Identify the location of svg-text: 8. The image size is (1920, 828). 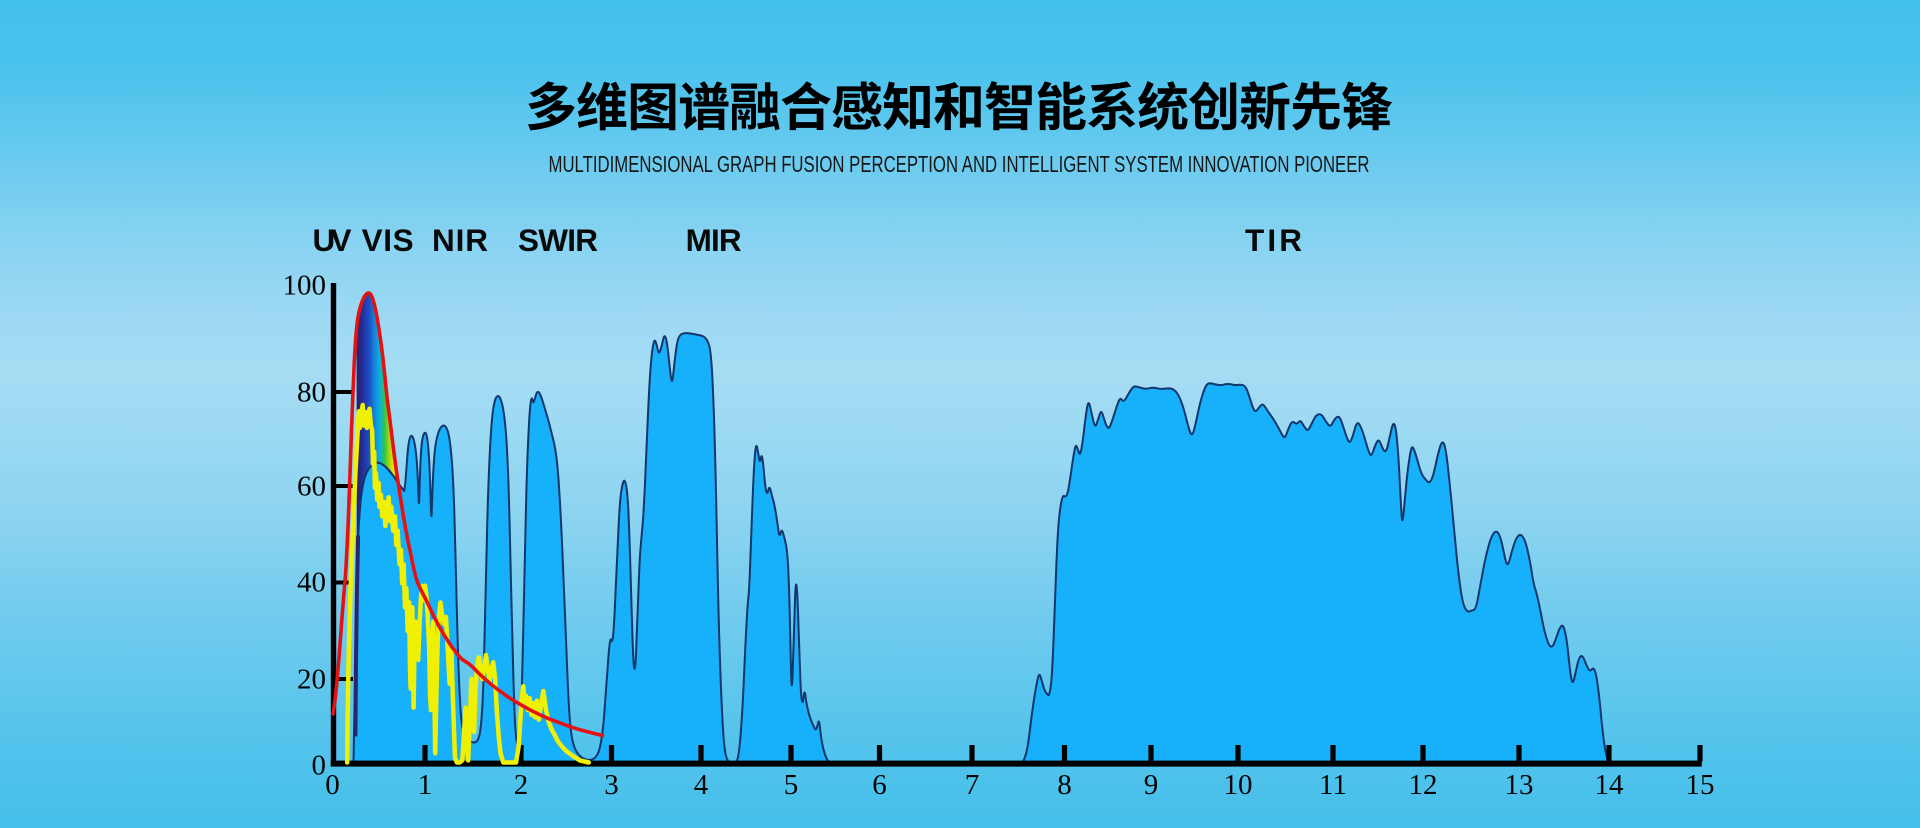
(1064, 785).